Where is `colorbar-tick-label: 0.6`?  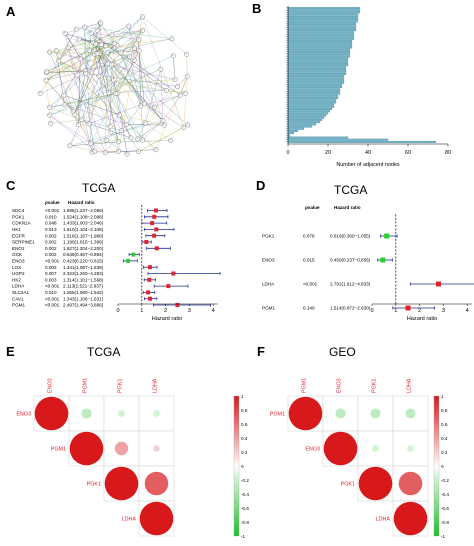
colorbar-tick-label: 0.6 is located at coordinates (244, 424).